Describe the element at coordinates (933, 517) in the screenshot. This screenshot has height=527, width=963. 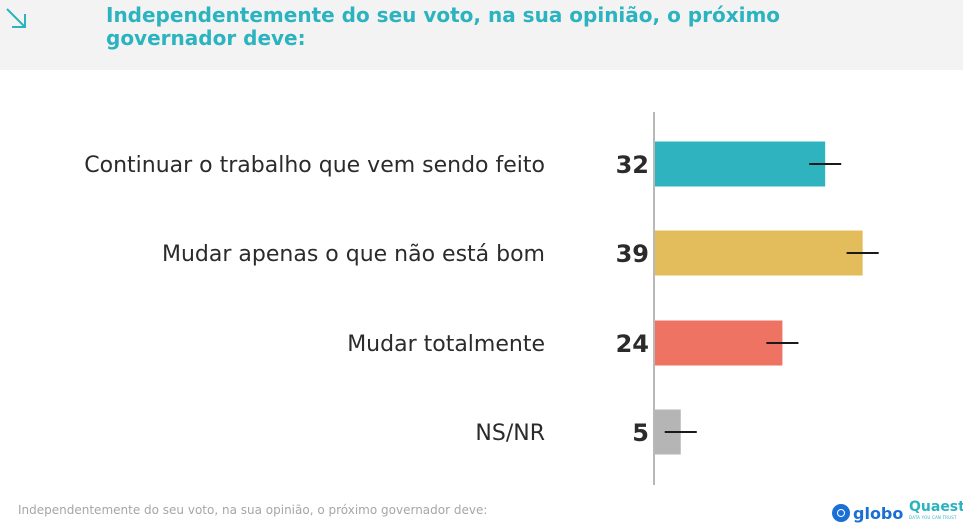
I see `quaest-tagline: DATA YOU CAN TRUST` at that location.